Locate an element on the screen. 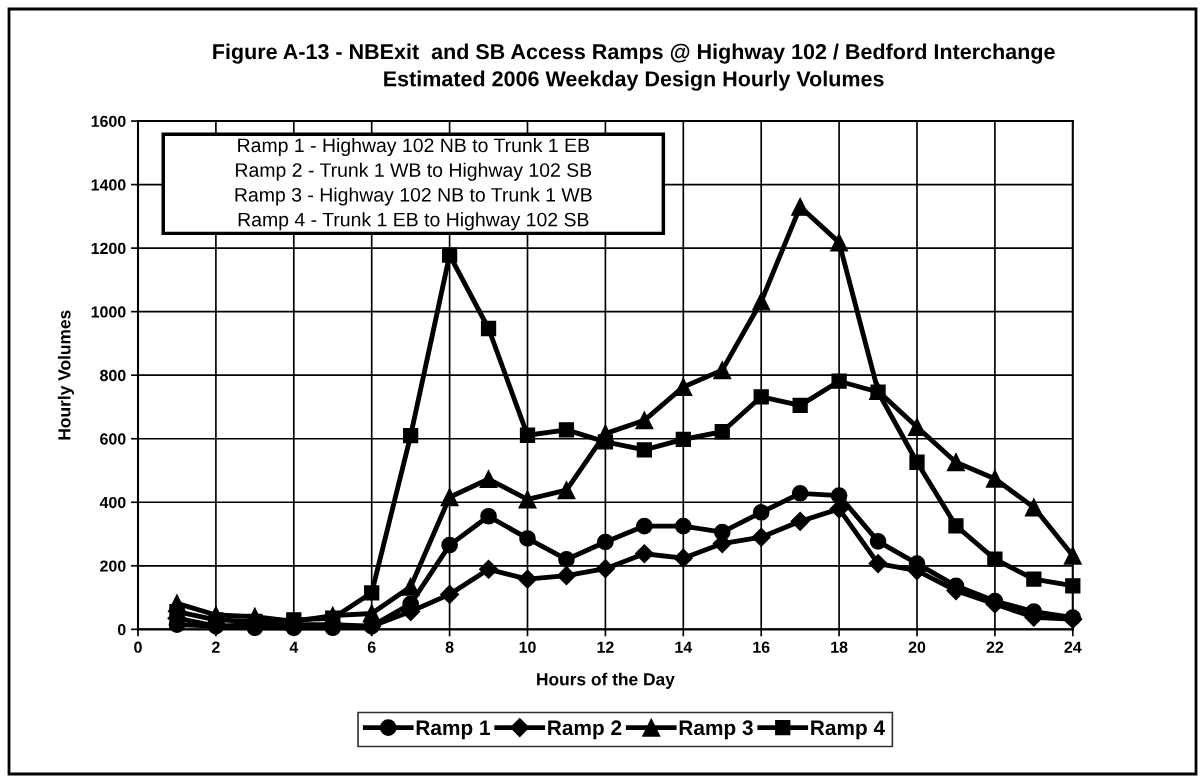  annotation: Ramp 4 - Trunk 1 EB to Highway 102 SB is located at coordinates (413, 221).